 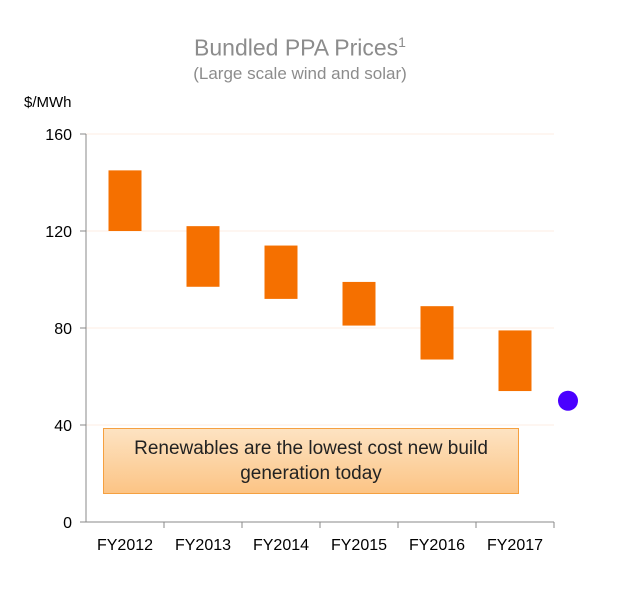 What do you see at coordinates (515, 545) in the screenshot?
I see `x-tick-label: FY2017` at bounding box center [515, 545].